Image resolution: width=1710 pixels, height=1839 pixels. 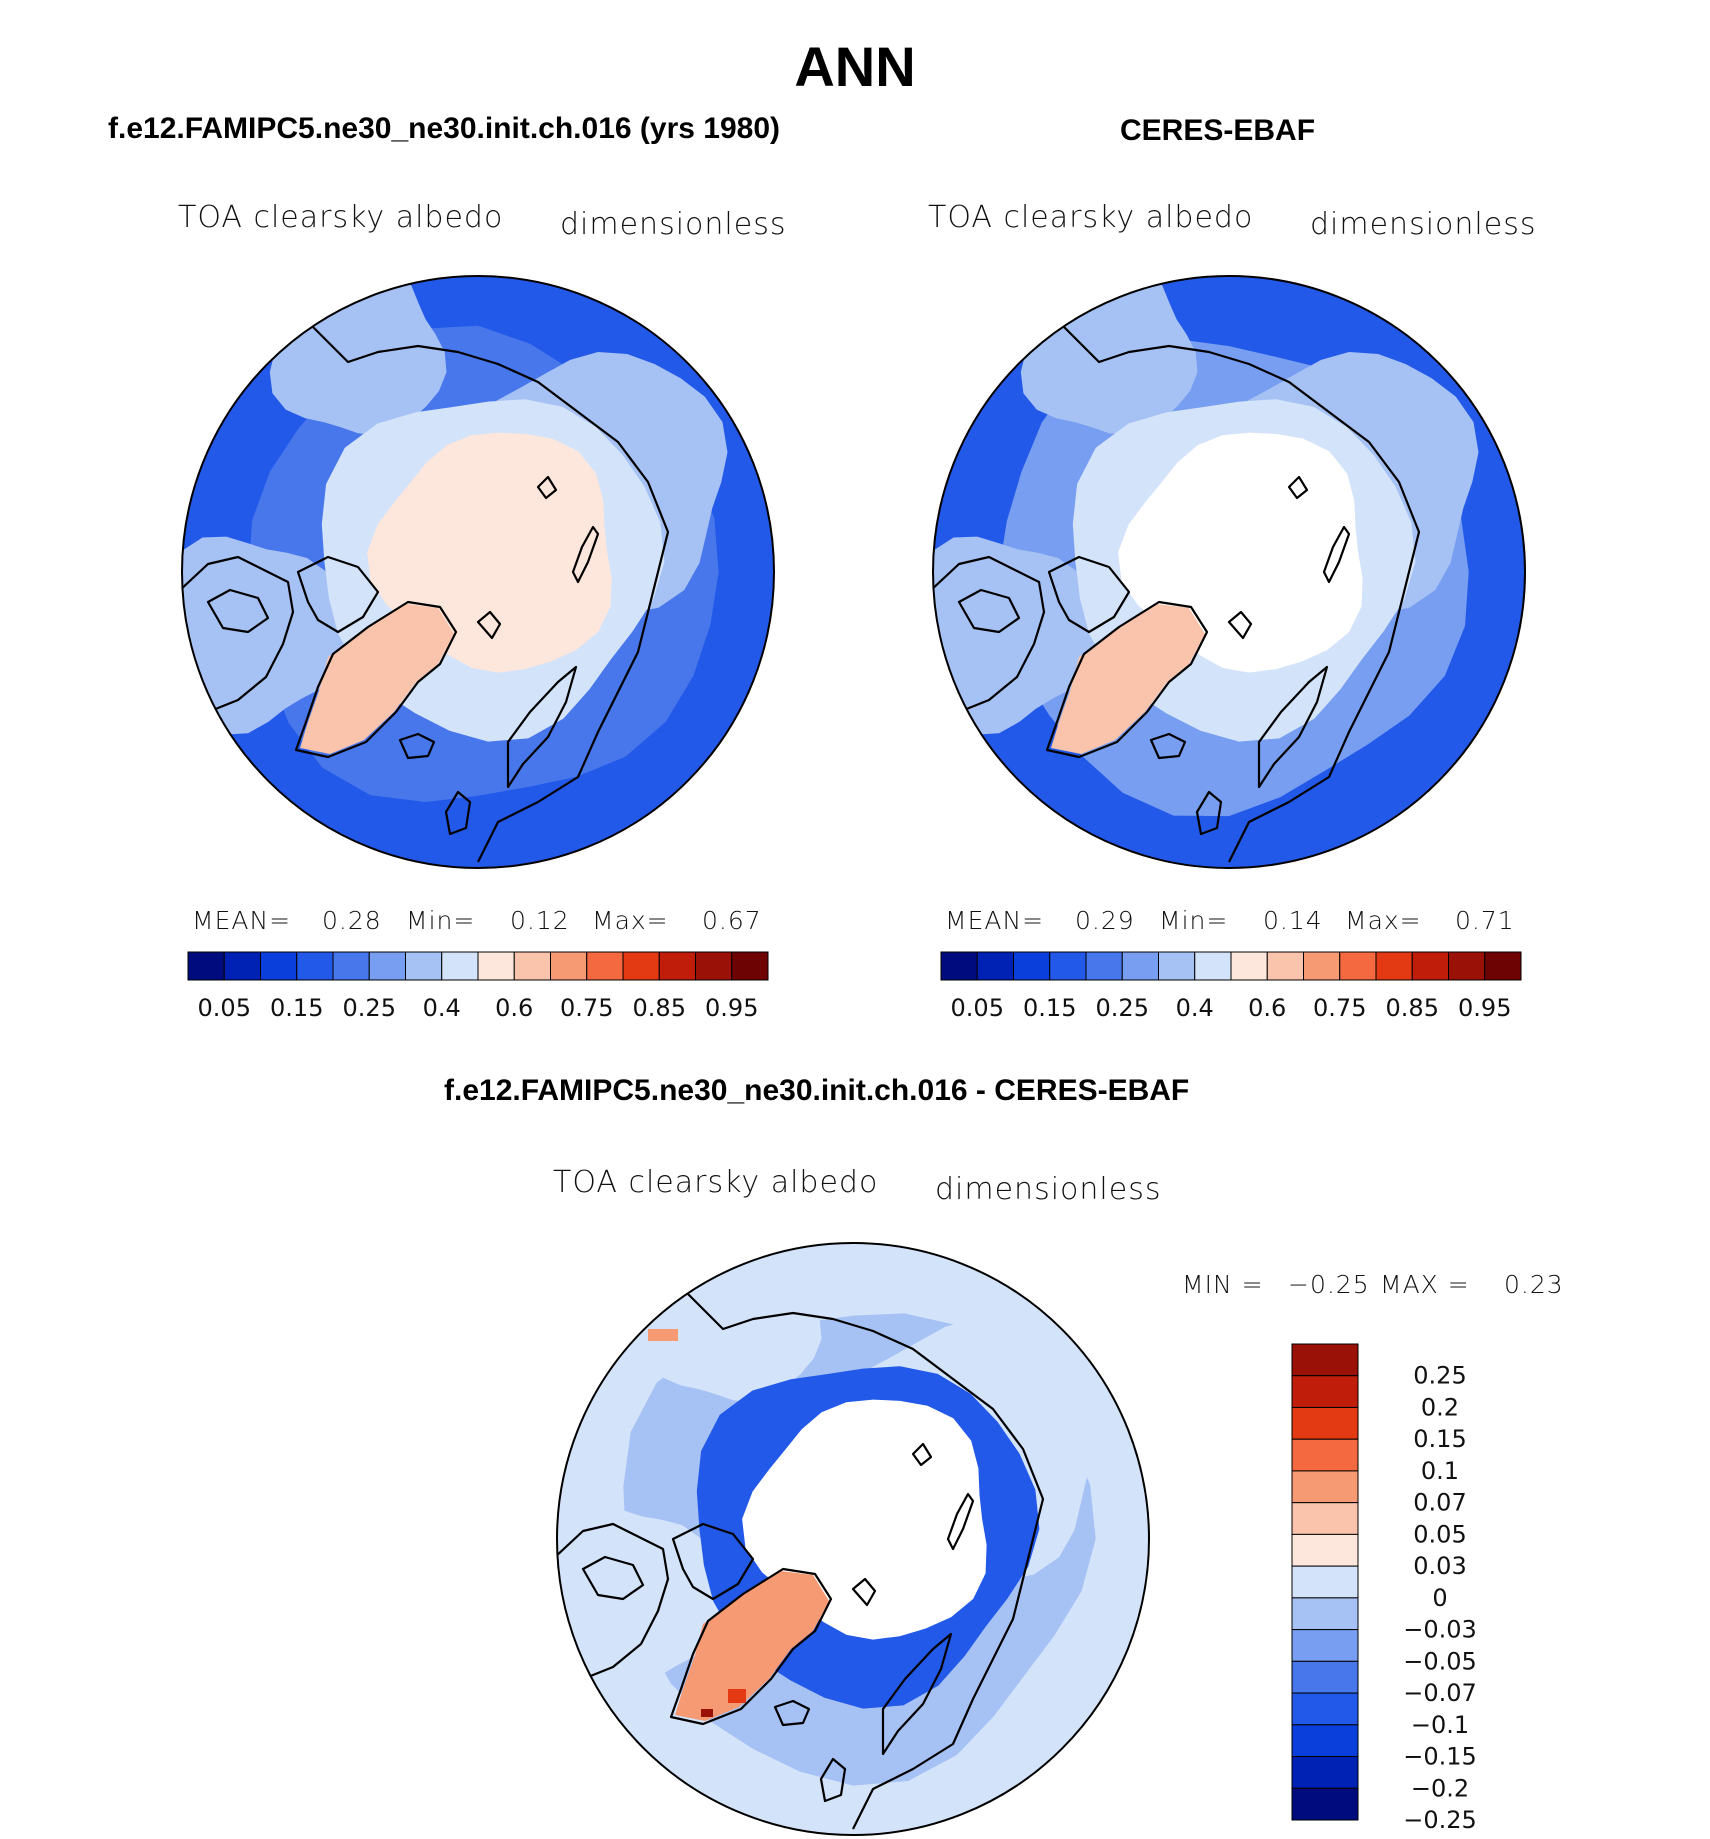 I want to click on colorbar-tick-label: 0.4, so click(x=1195, y=1007).